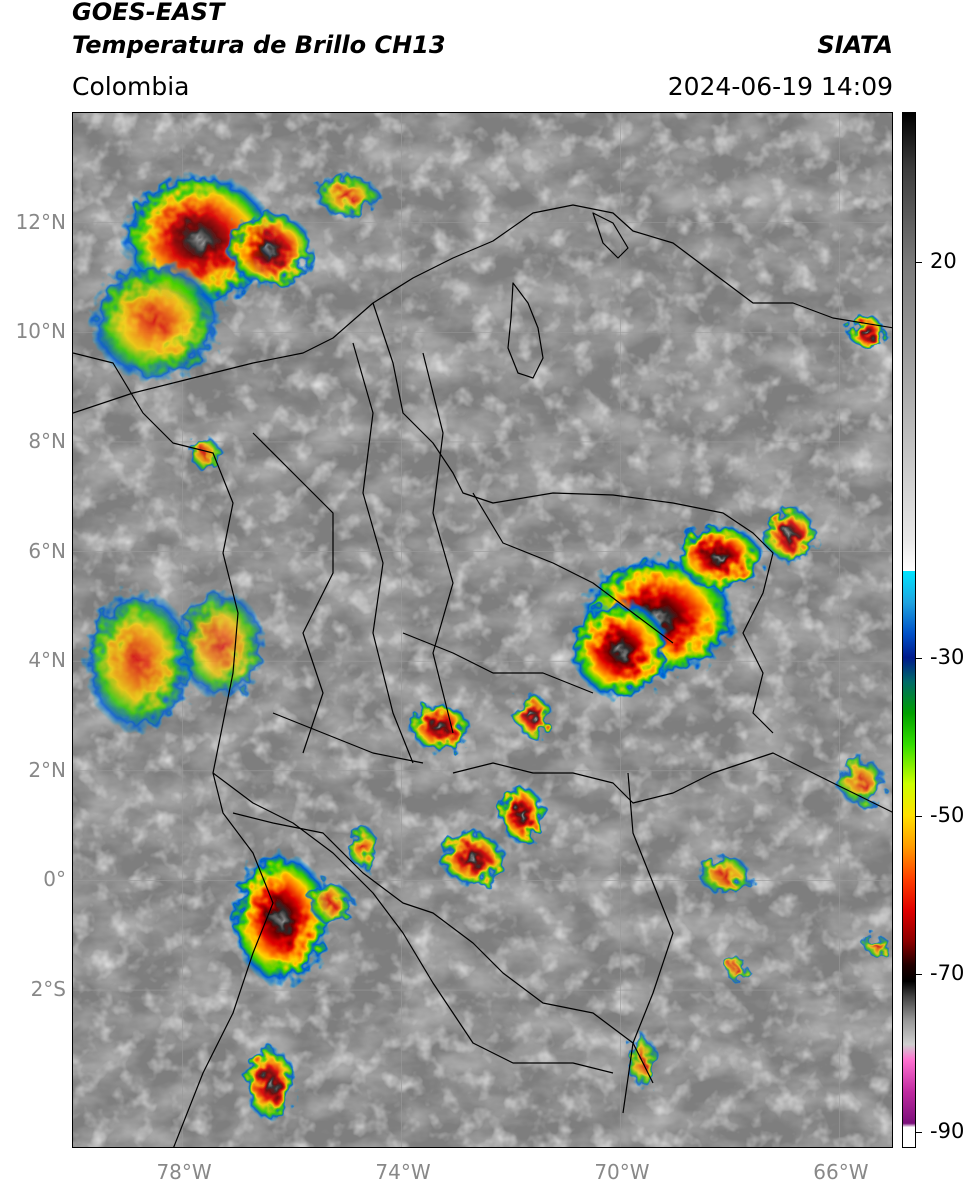 Image resolution: width=966 pixels, height=1190 pixels. What do you see at coordinates (148, 13) in the screenshot?
I see `satellite-title: GOES-EAST` at bounding box center [148, 13].